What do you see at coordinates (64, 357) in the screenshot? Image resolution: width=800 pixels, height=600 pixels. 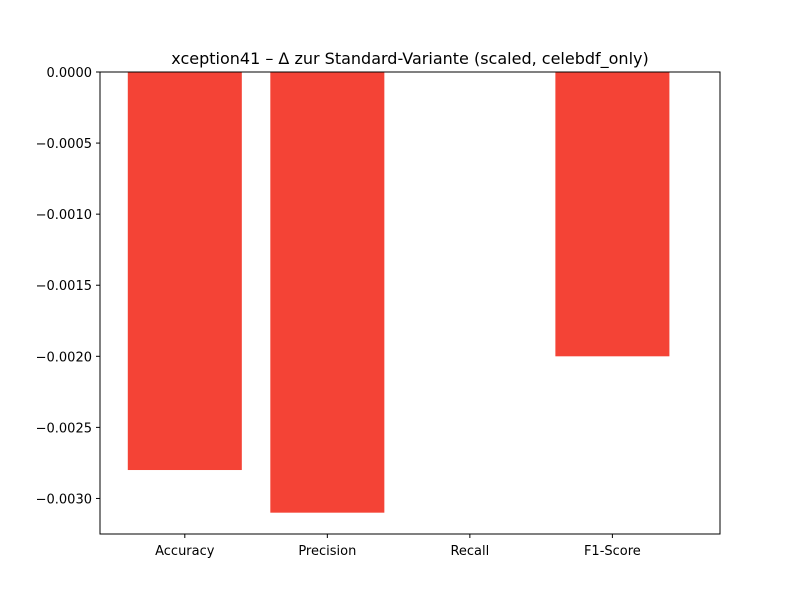 I see `y-tick-label: −0.0020` at bounding box center [64, 357].